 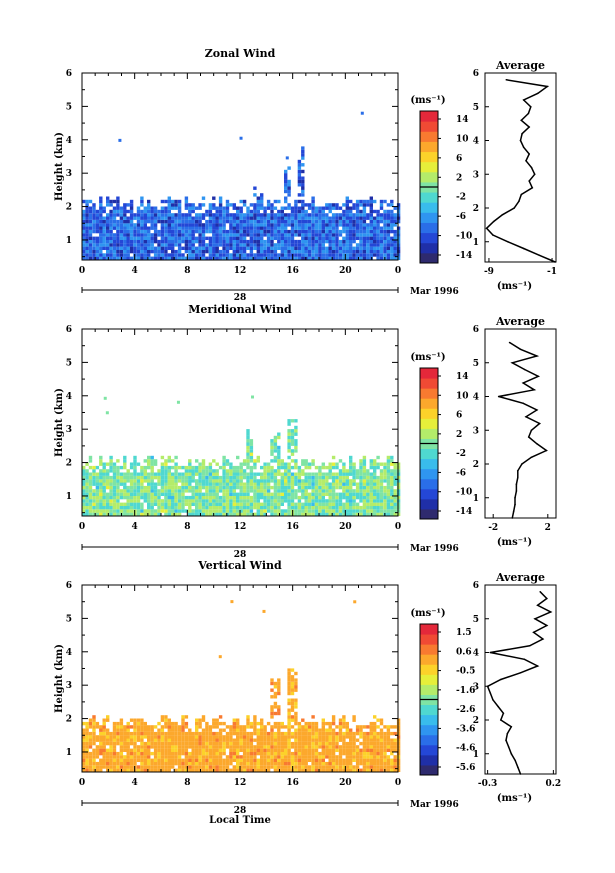 I want to click on colorbar-swatch, so click(x=429, y=464).